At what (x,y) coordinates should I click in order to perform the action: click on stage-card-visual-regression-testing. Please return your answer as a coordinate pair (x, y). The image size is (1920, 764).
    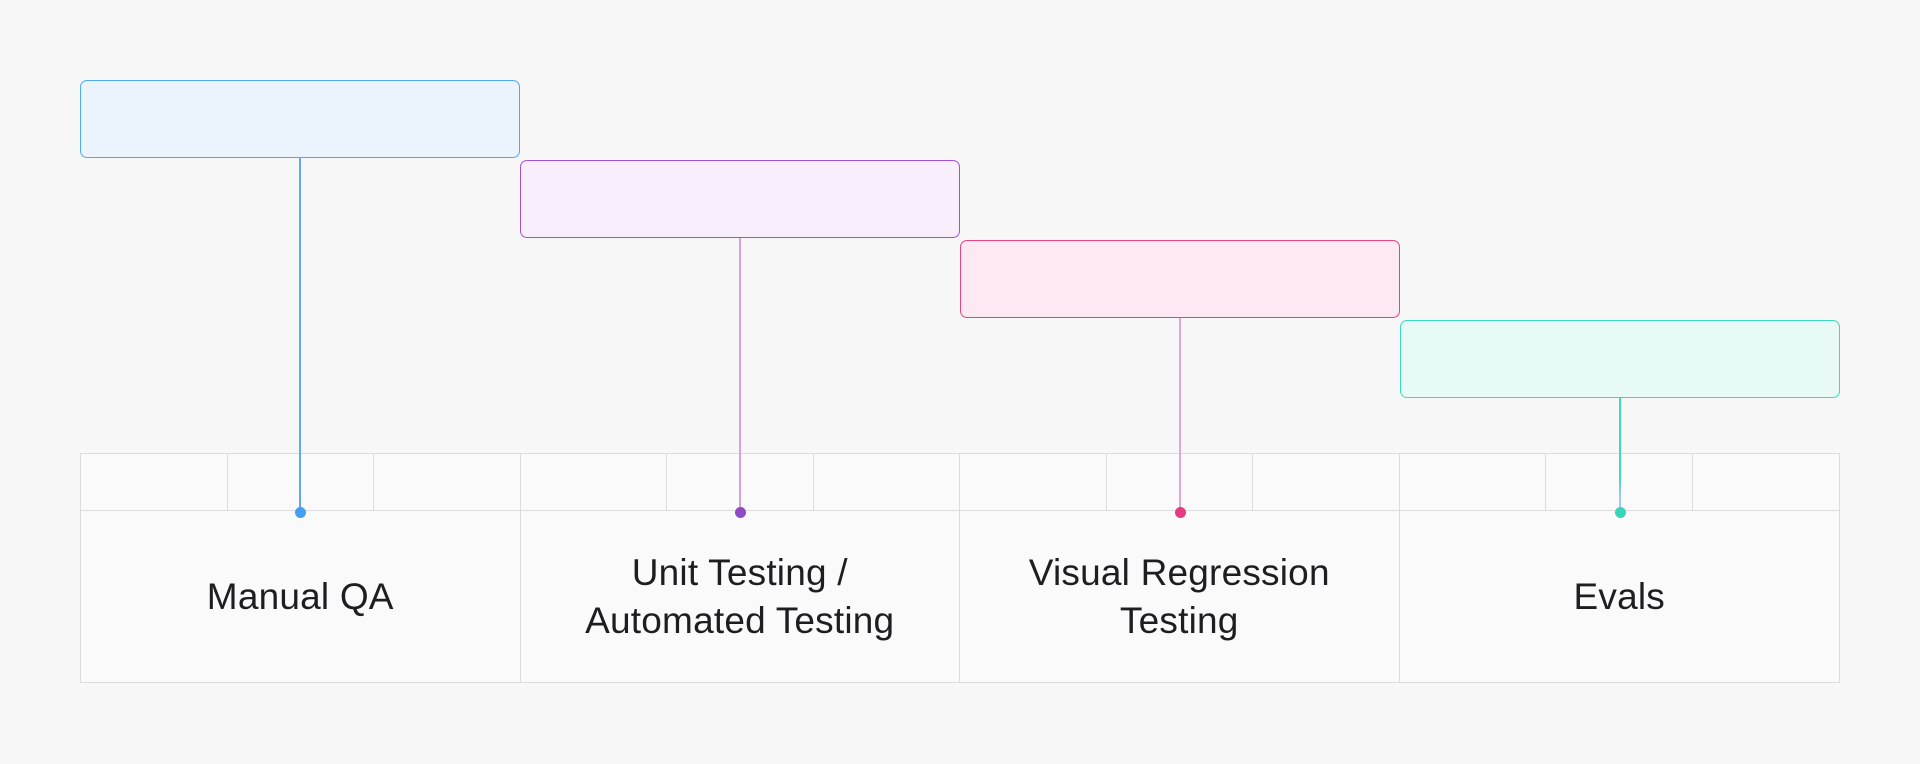
    Looking at the image, I should click on (1180, 279).